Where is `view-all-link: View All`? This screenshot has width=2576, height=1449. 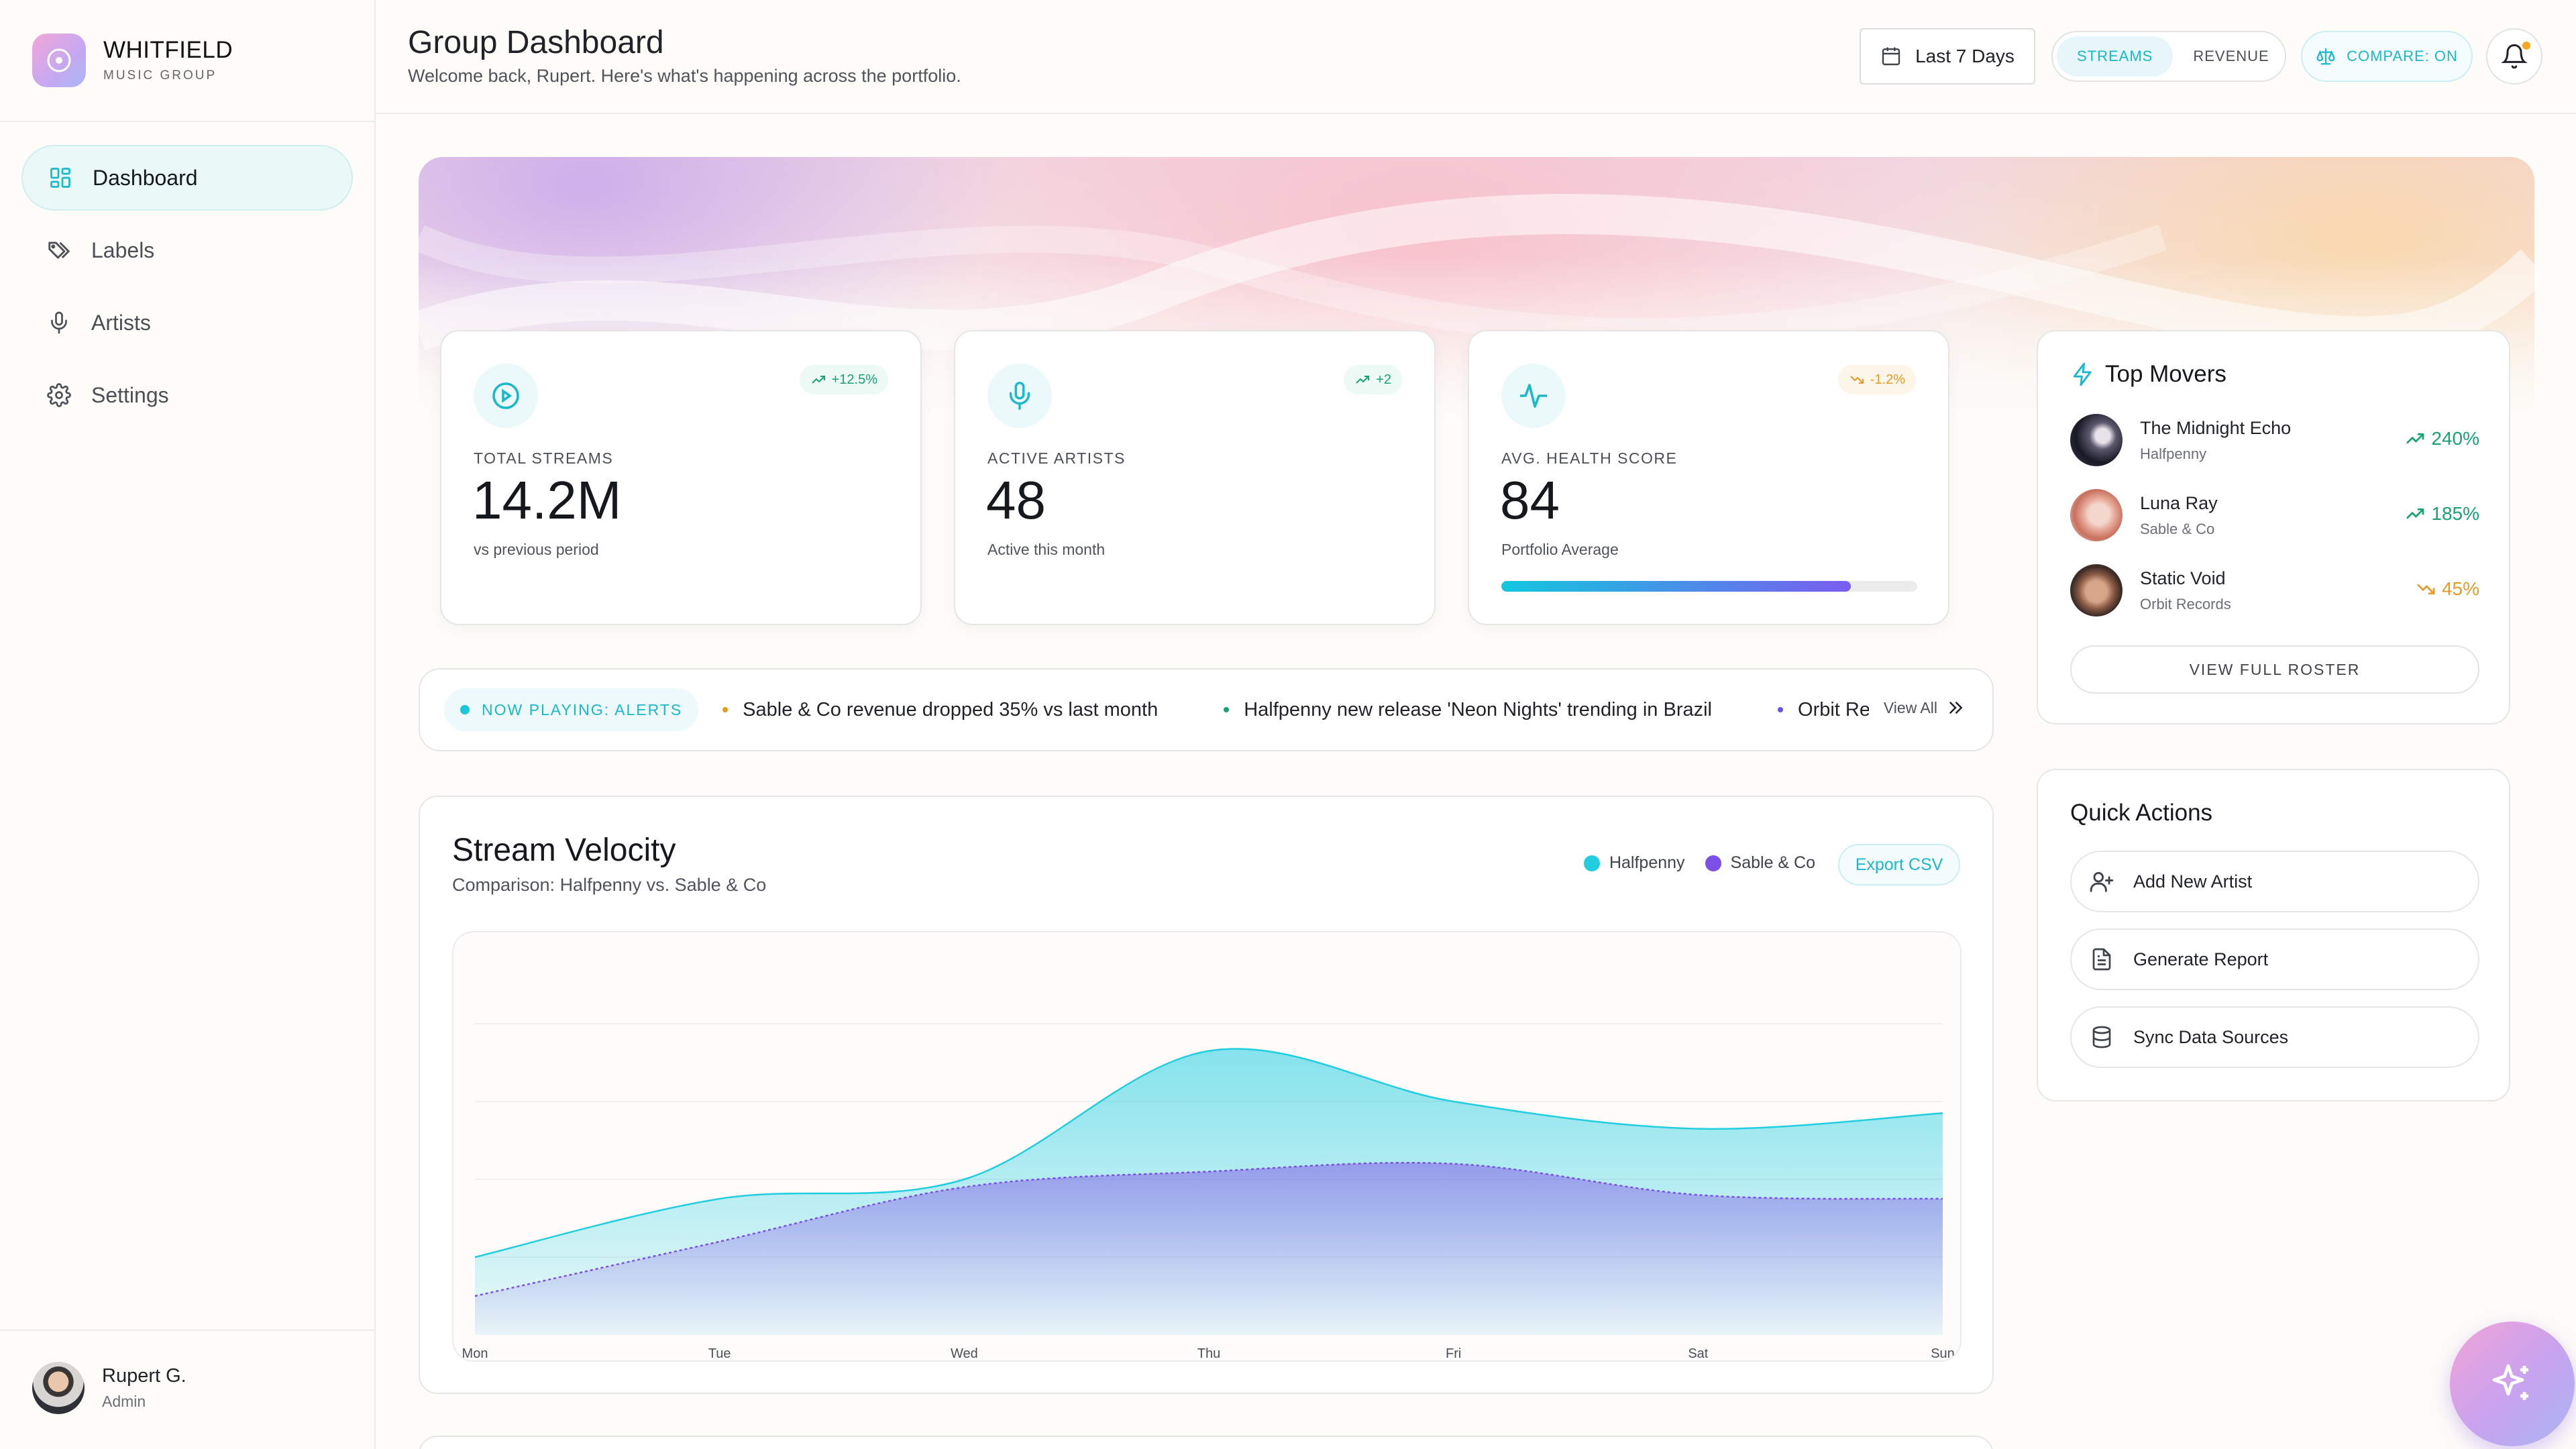 view-all-link: View All is located at coordinates (1917, 708).